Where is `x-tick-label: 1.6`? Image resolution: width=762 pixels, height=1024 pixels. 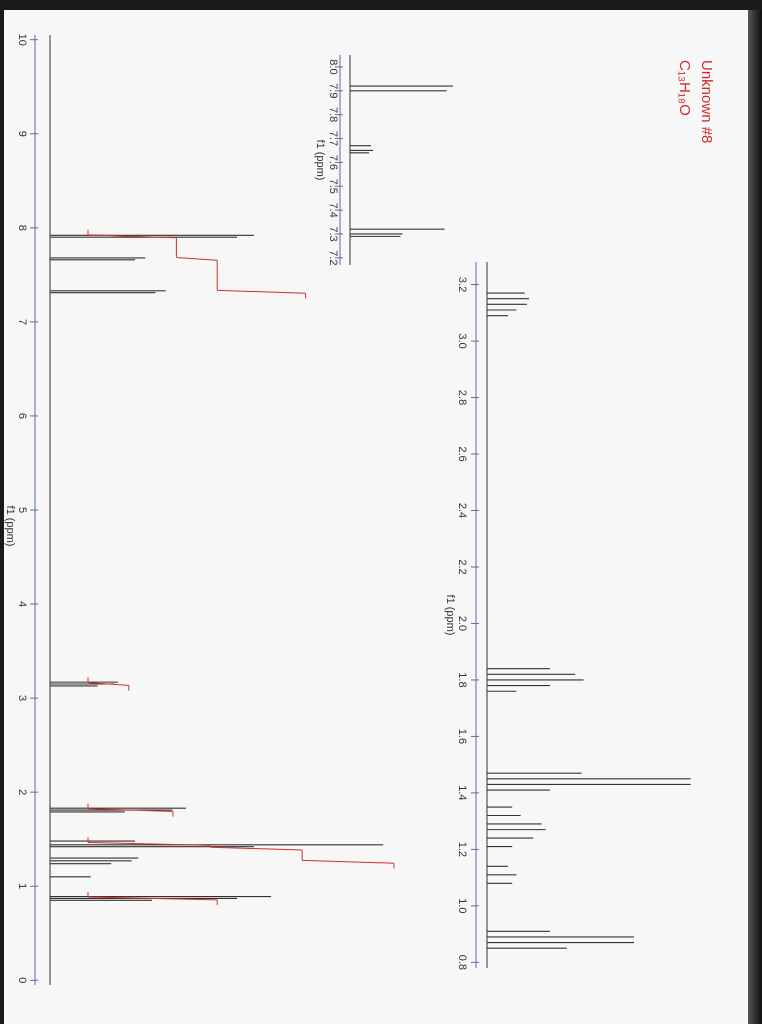 x-tick-label: 1.6 is located at coordinates (462, 736).